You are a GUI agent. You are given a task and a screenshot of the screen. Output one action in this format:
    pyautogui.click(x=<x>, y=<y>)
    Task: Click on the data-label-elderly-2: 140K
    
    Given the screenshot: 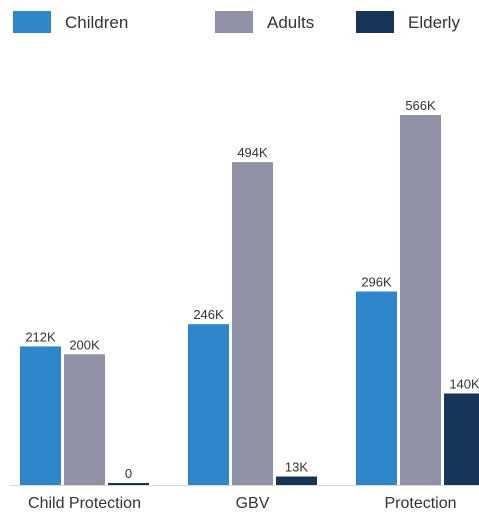 What is the action you would take?
    pyautogui.click(x=464, y=383)
    